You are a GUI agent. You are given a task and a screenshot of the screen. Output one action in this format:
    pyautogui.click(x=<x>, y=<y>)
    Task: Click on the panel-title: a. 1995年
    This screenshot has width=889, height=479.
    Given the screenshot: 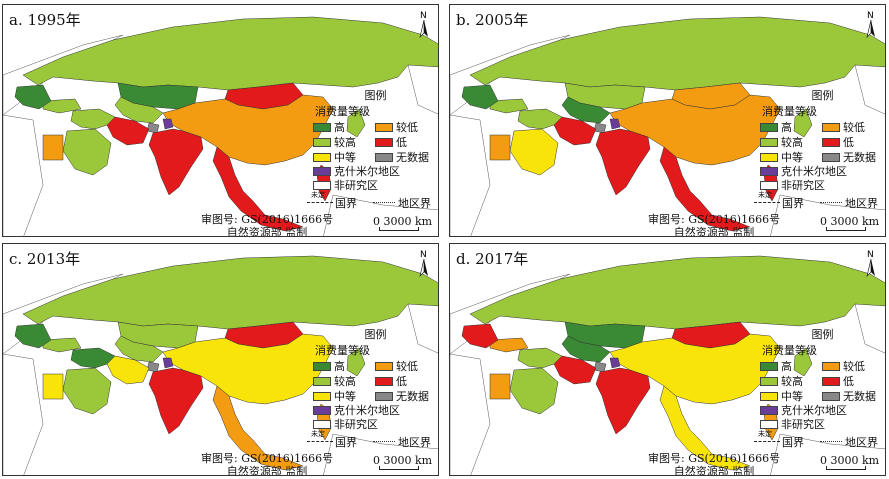 What is the action you would take?
    pyautogui.click(x=45, y=20)
    